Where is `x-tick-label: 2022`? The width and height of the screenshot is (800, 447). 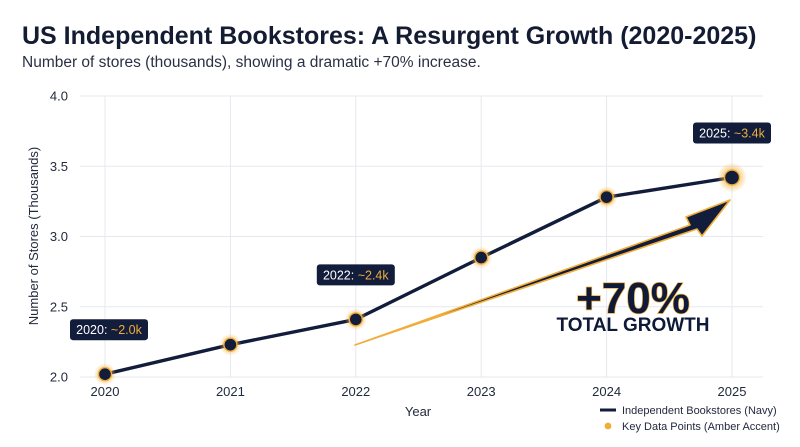 x-tick-label: 2022 is located at coordinates (355, 391).